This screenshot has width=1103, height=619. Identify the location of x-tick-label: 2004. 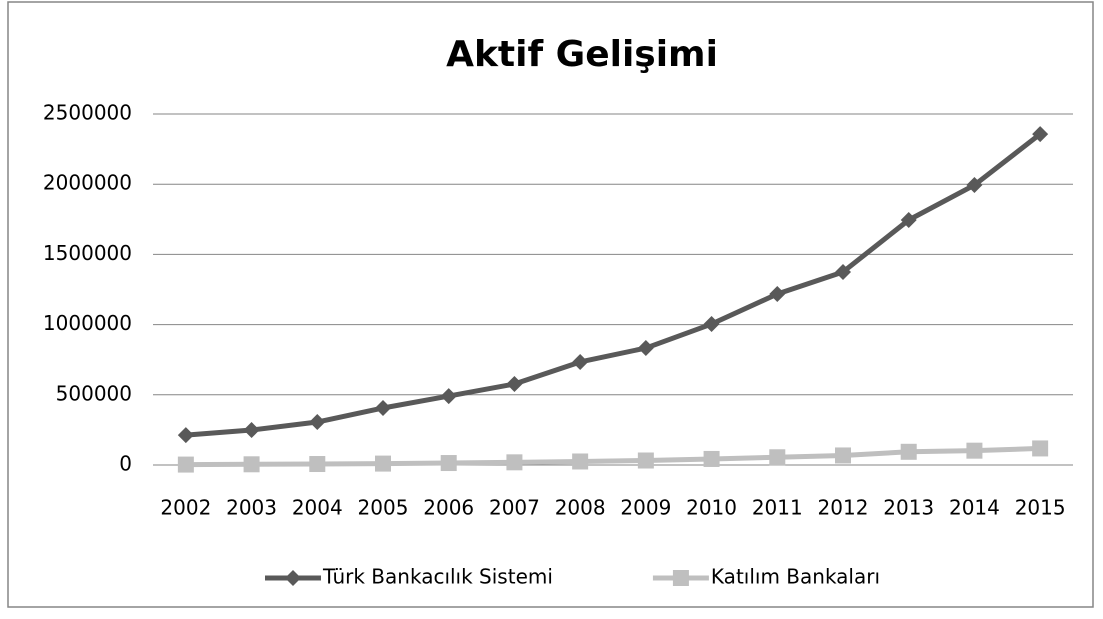
(317, 508).